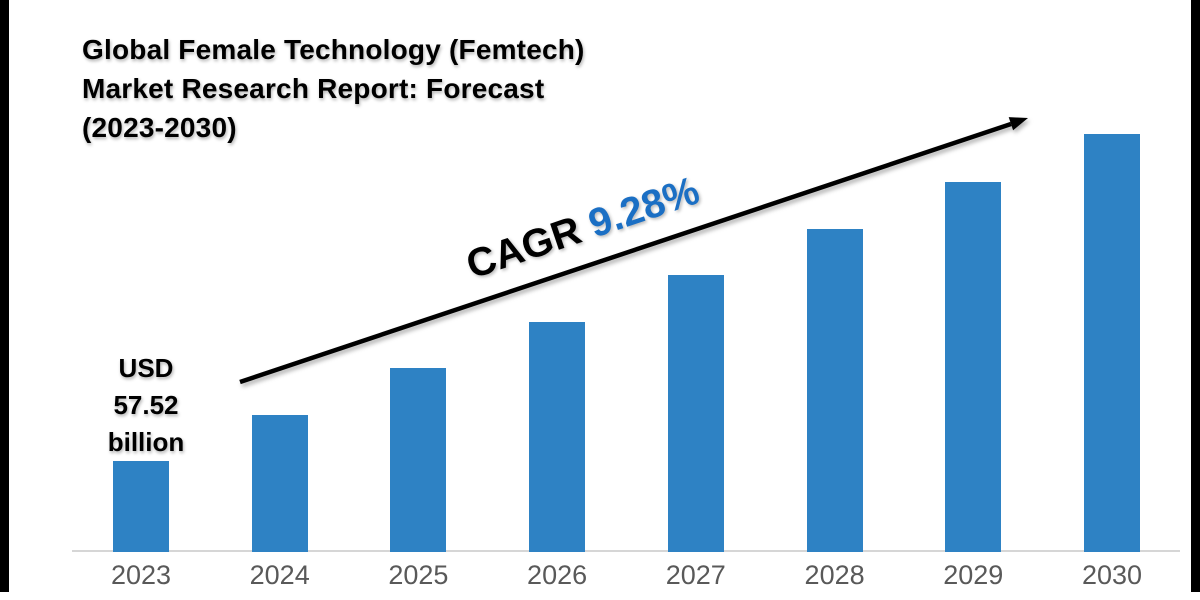 This screenshot has width=1200, height=600. Describe the element at coordinates (973, 367) in the screenshot. I see `bar-2029` at that location.